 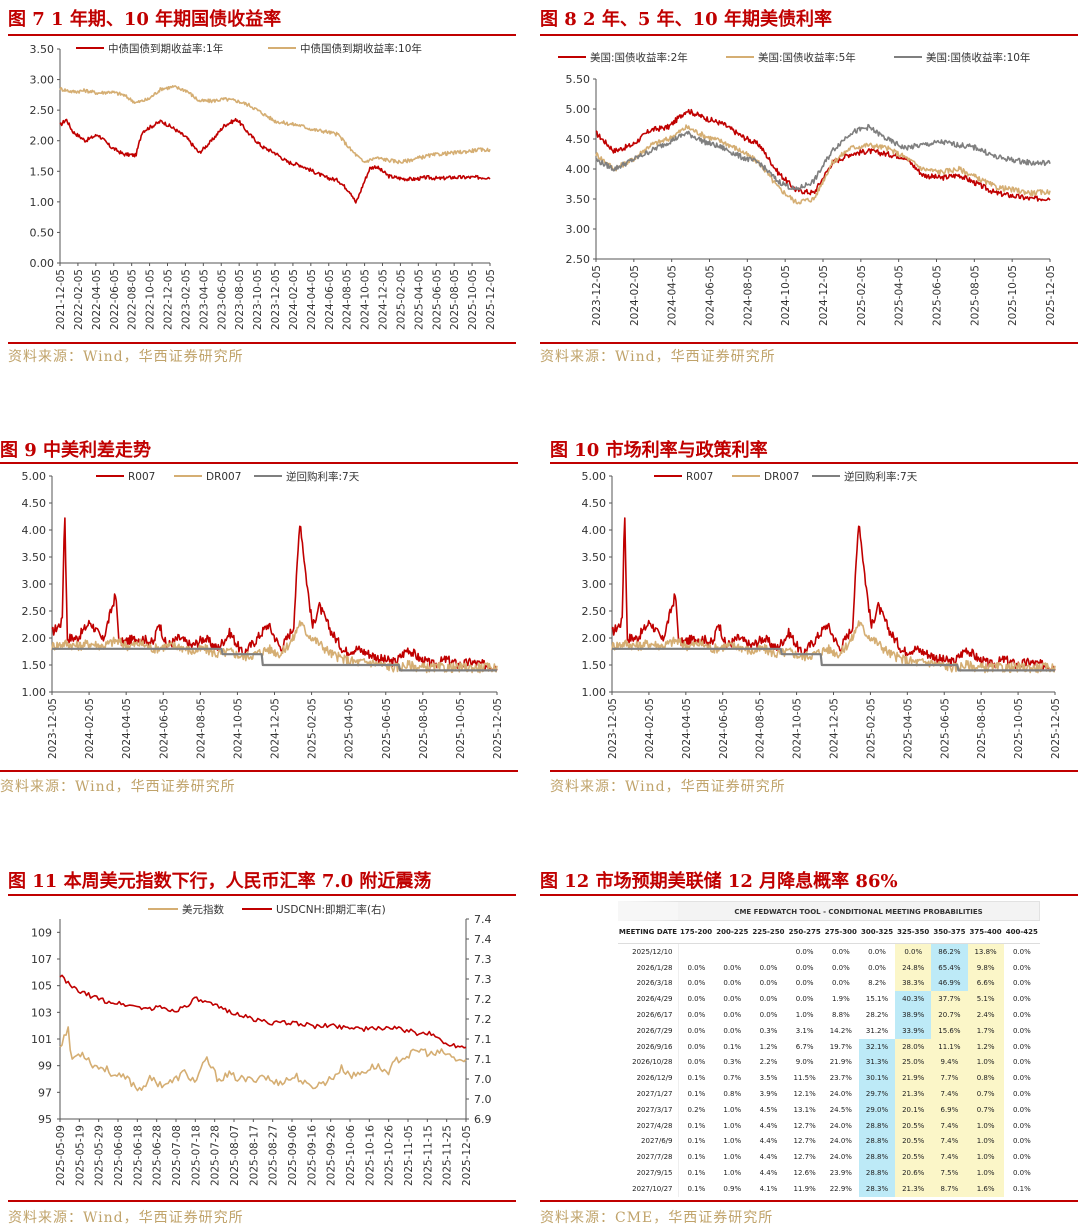 I want to click on fedwatch-col-header: 400-425, so click(x=1021, y=932).